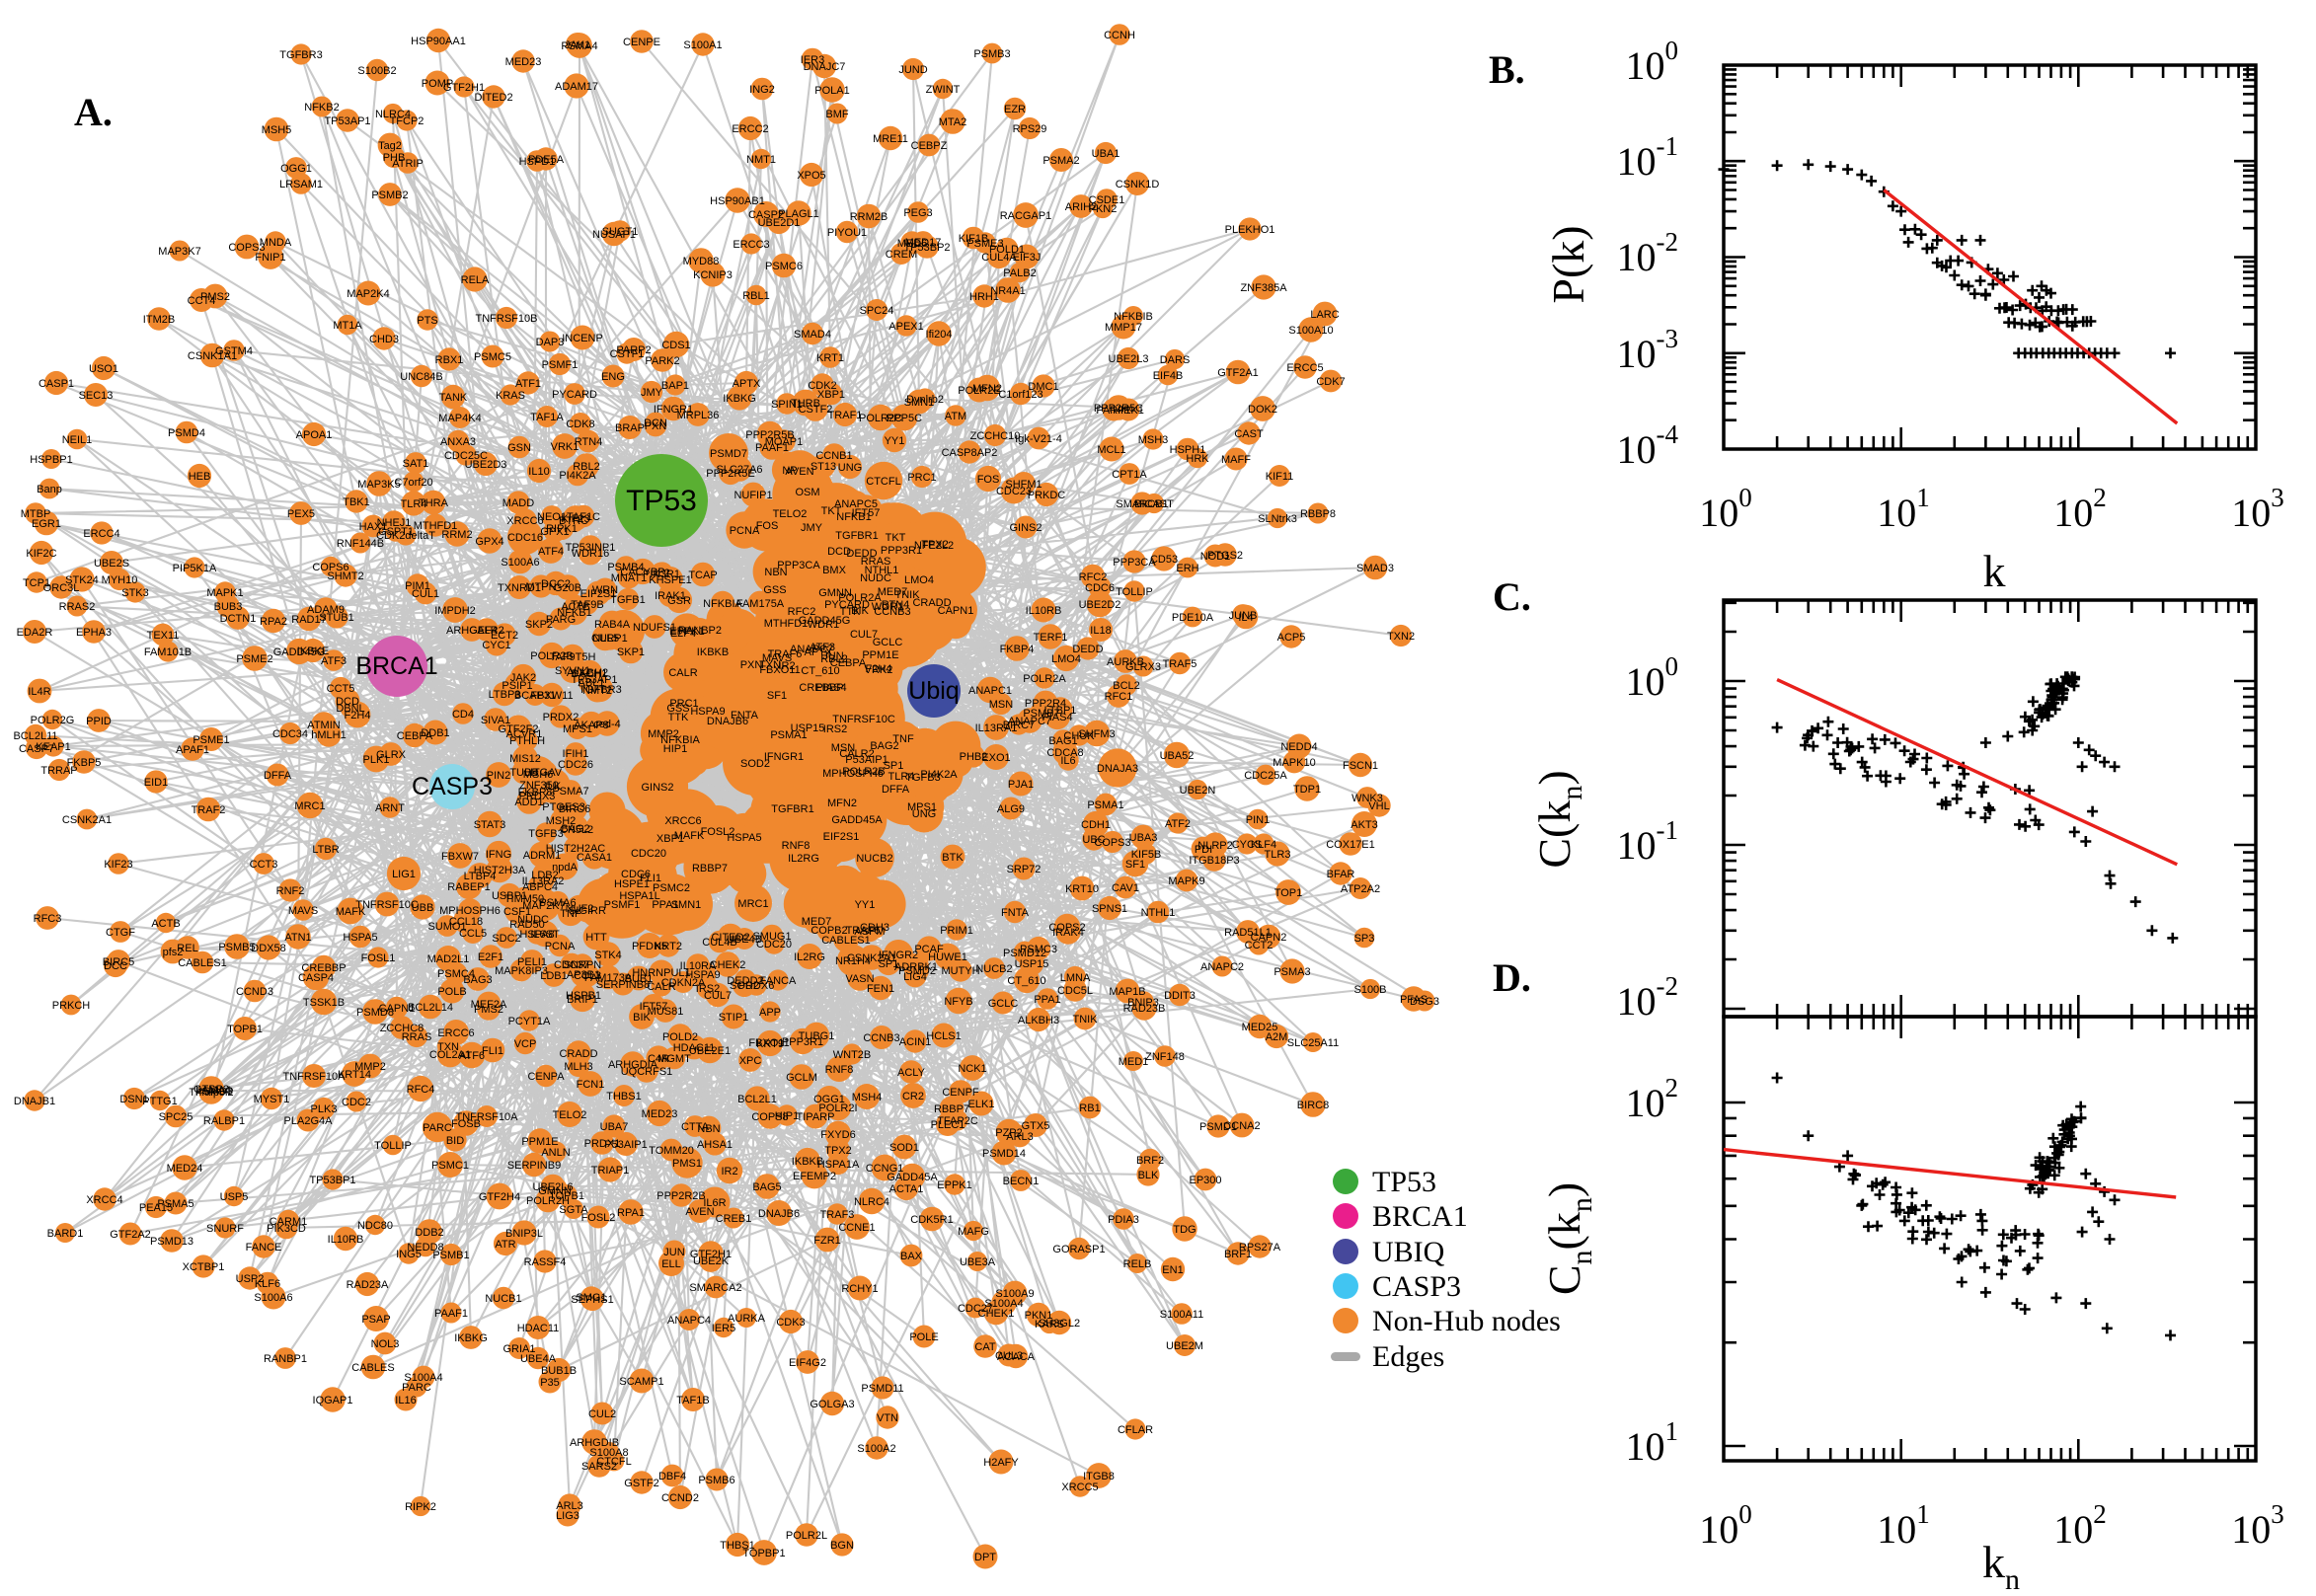 The height and width of the screenshot is (1596, 2316). I want to click on svg-text: EP300, so click(1205, 1180).